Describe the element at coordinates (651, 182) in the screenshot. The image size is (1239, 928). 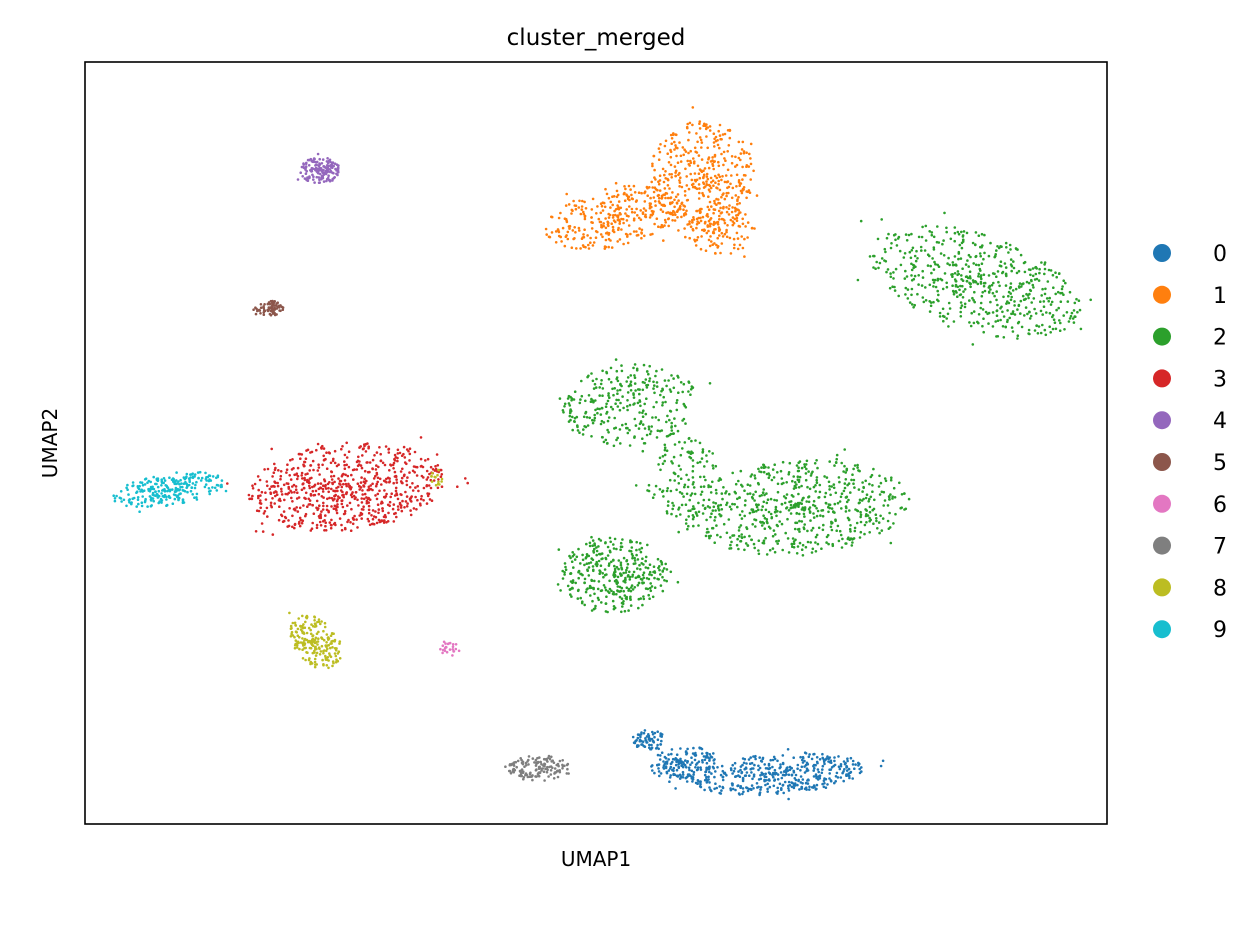
I see `series-1-points` at that location.